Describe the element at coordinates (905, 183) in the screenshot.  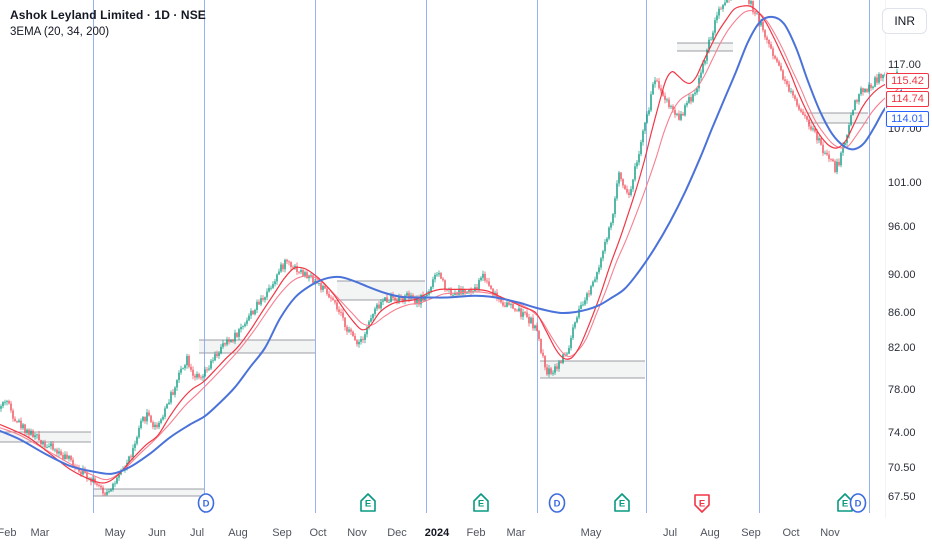
I see `price-tick-label: 101.00` at that location.